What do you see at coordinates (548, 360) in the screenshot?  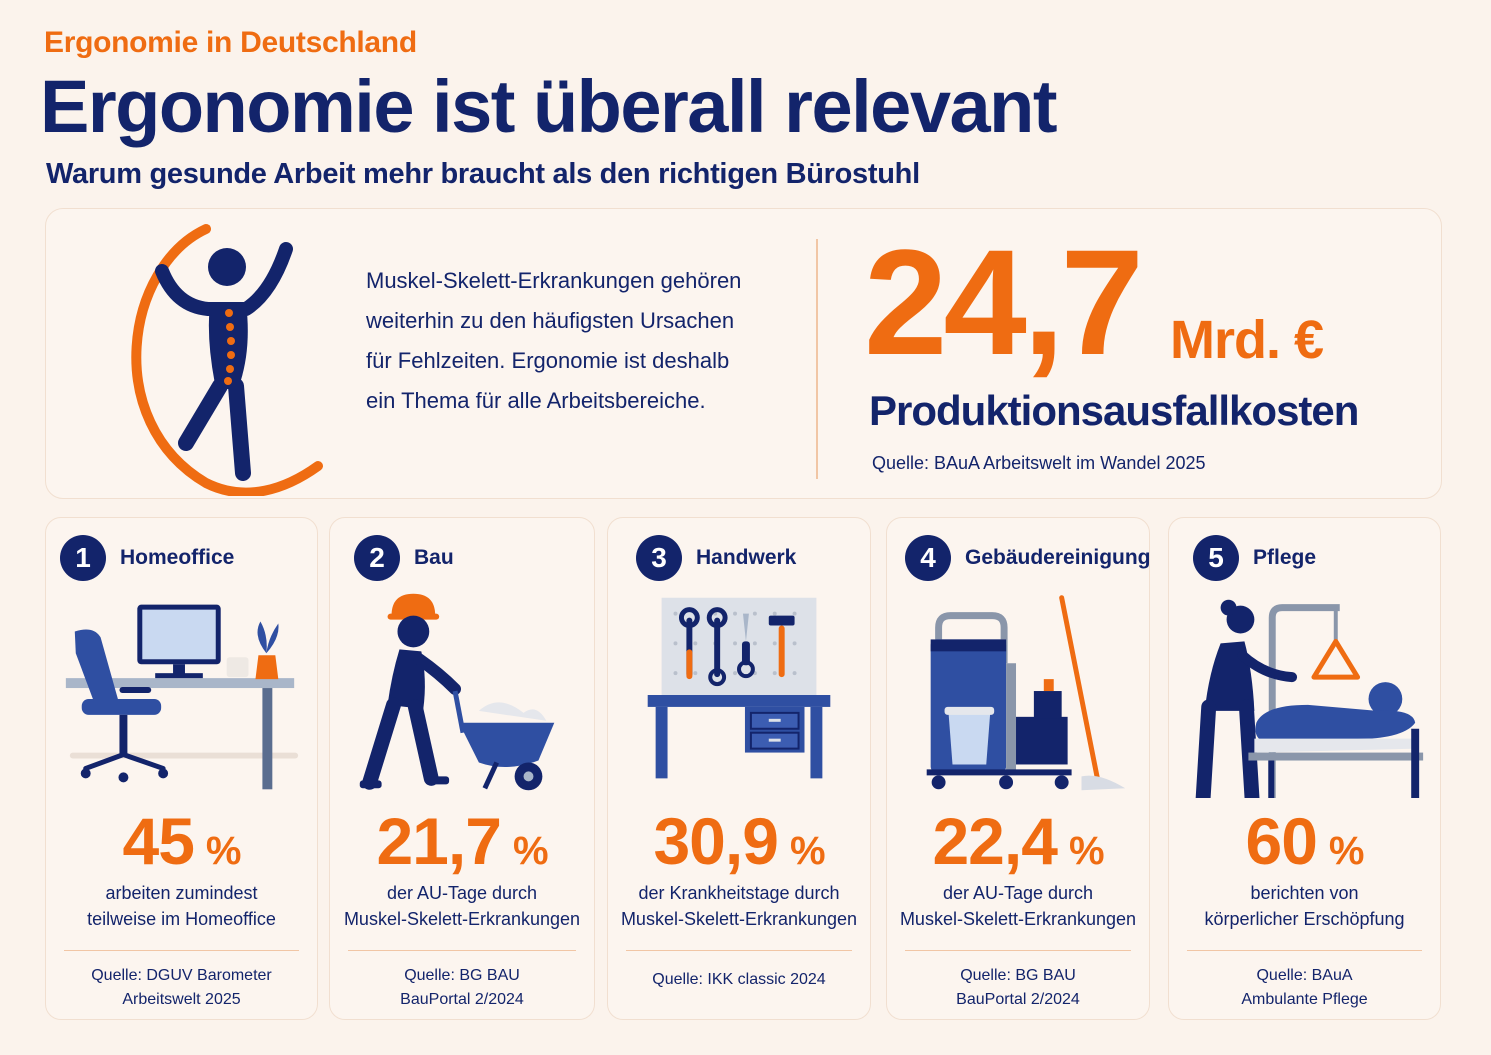 I see `hero-text-line: für Fehlzeiten. Ergonomie ist deshalb` at bounding box center [548, 360].